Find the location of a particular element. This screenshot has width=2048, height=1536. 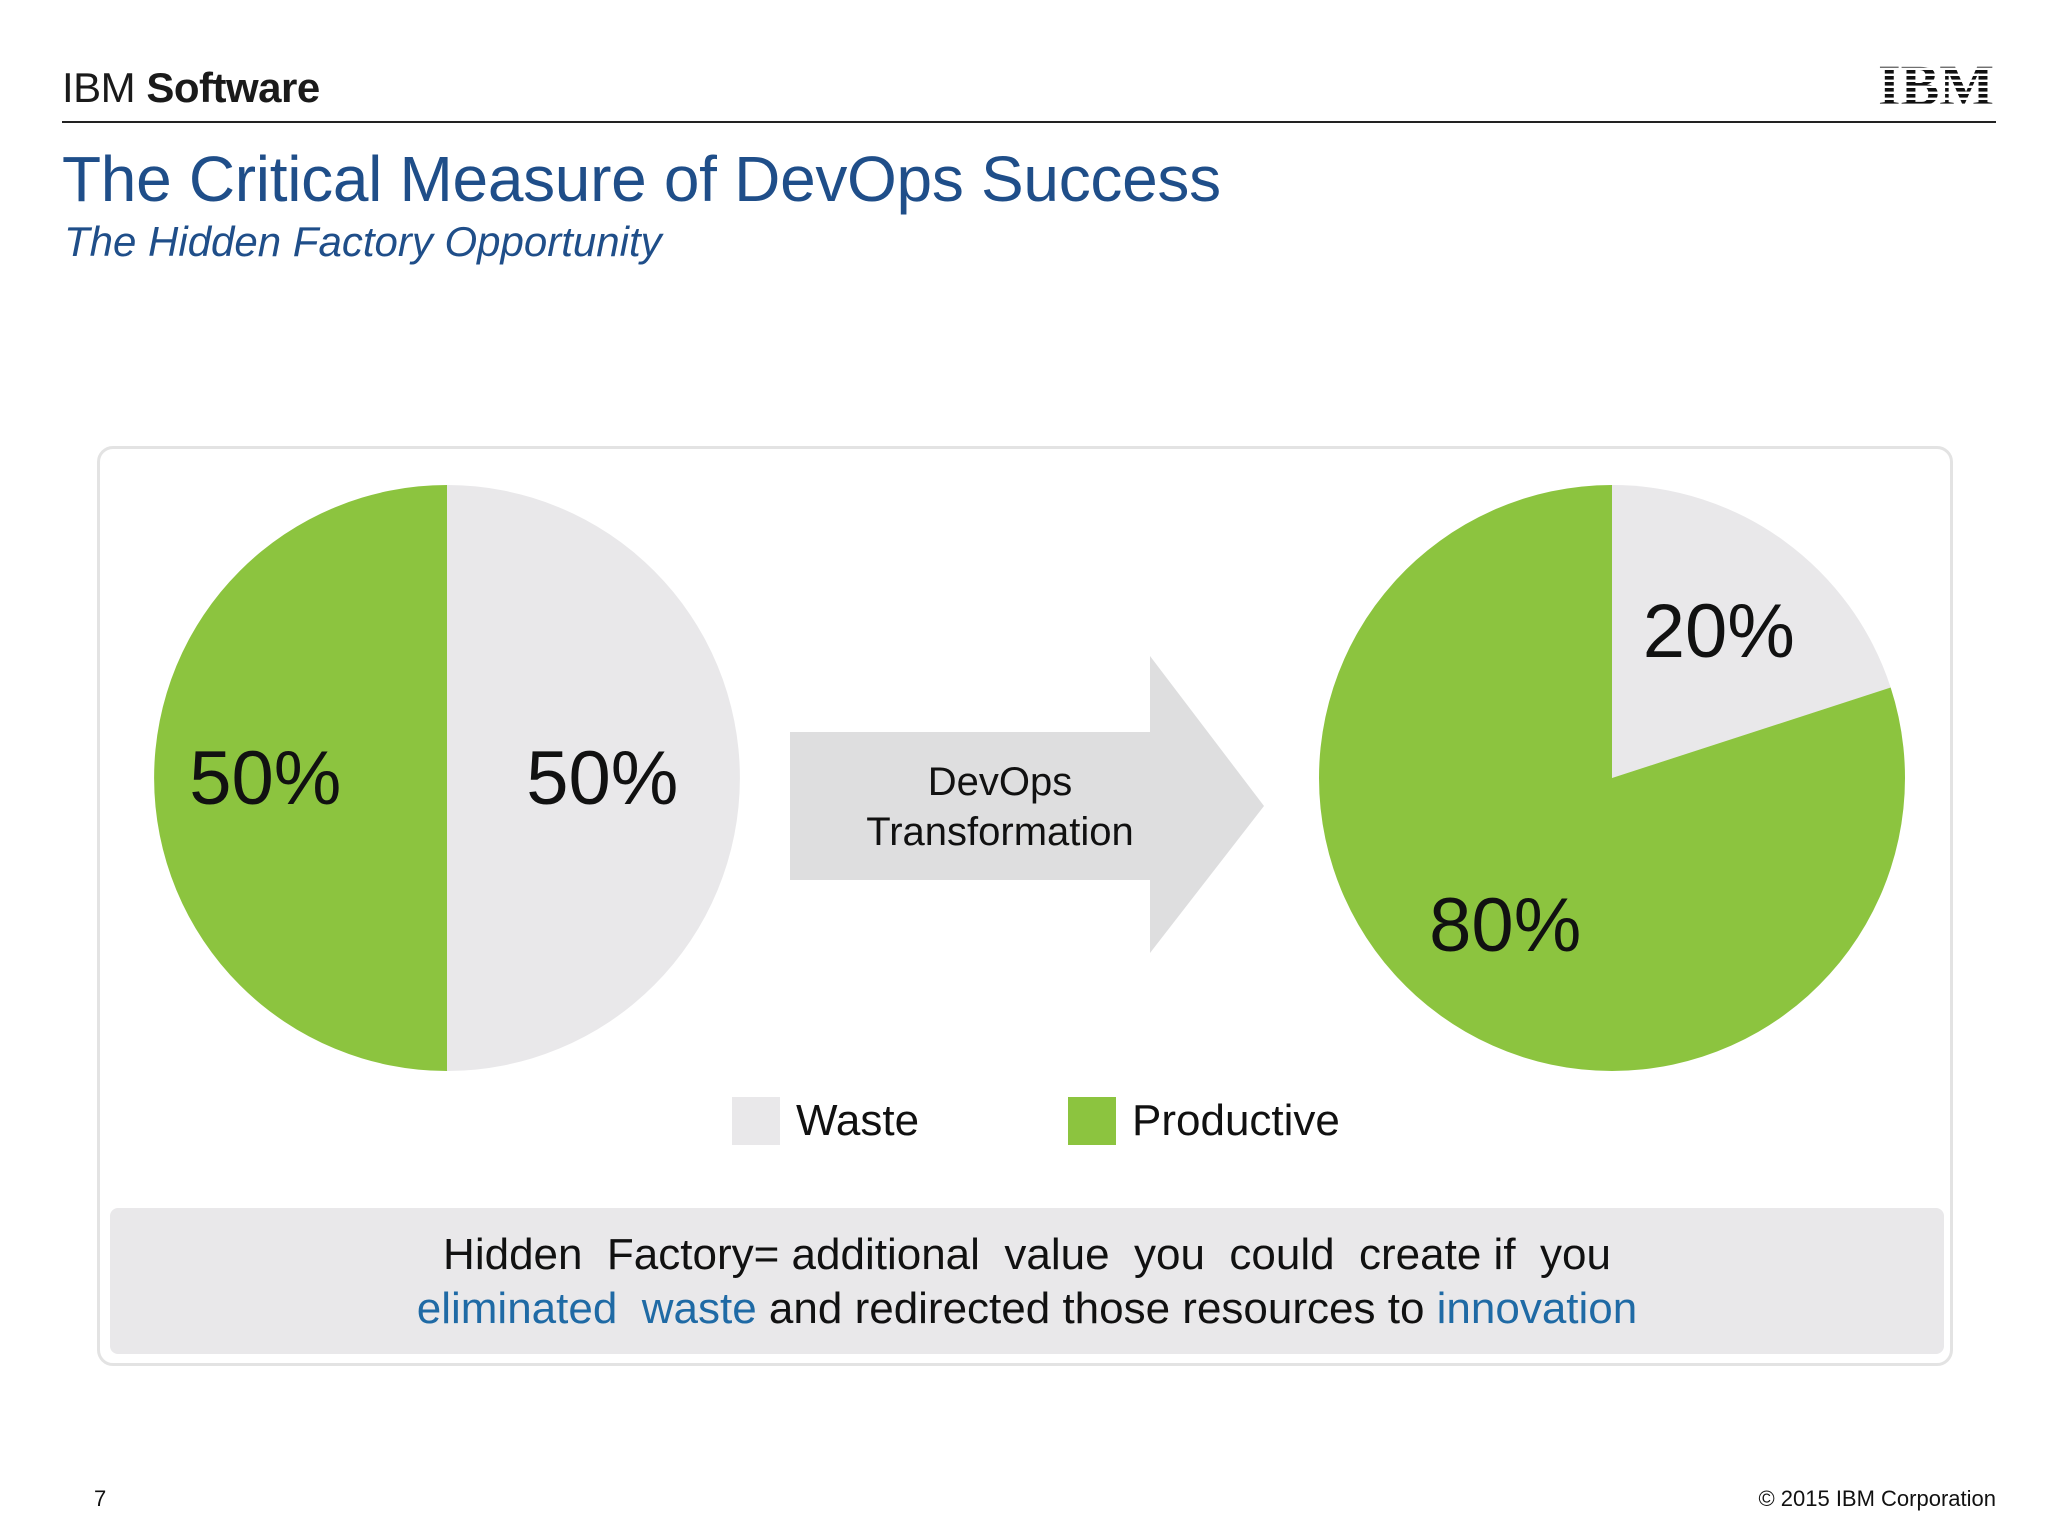

legend-swatch-waste is located at coordinates (756, 1121).